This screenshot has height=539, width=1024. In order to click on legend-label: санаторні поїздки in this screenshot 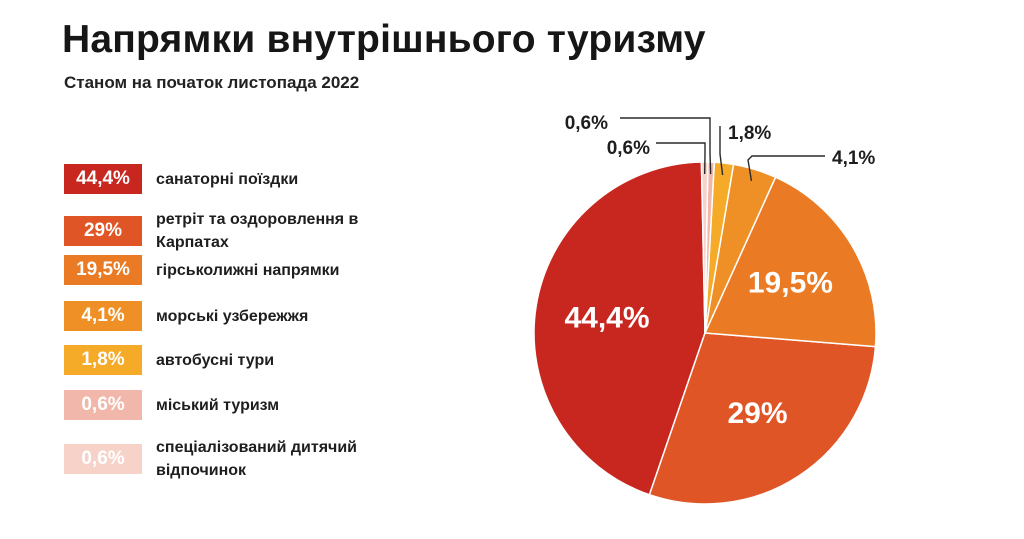, I will do `click(227, 179)`.